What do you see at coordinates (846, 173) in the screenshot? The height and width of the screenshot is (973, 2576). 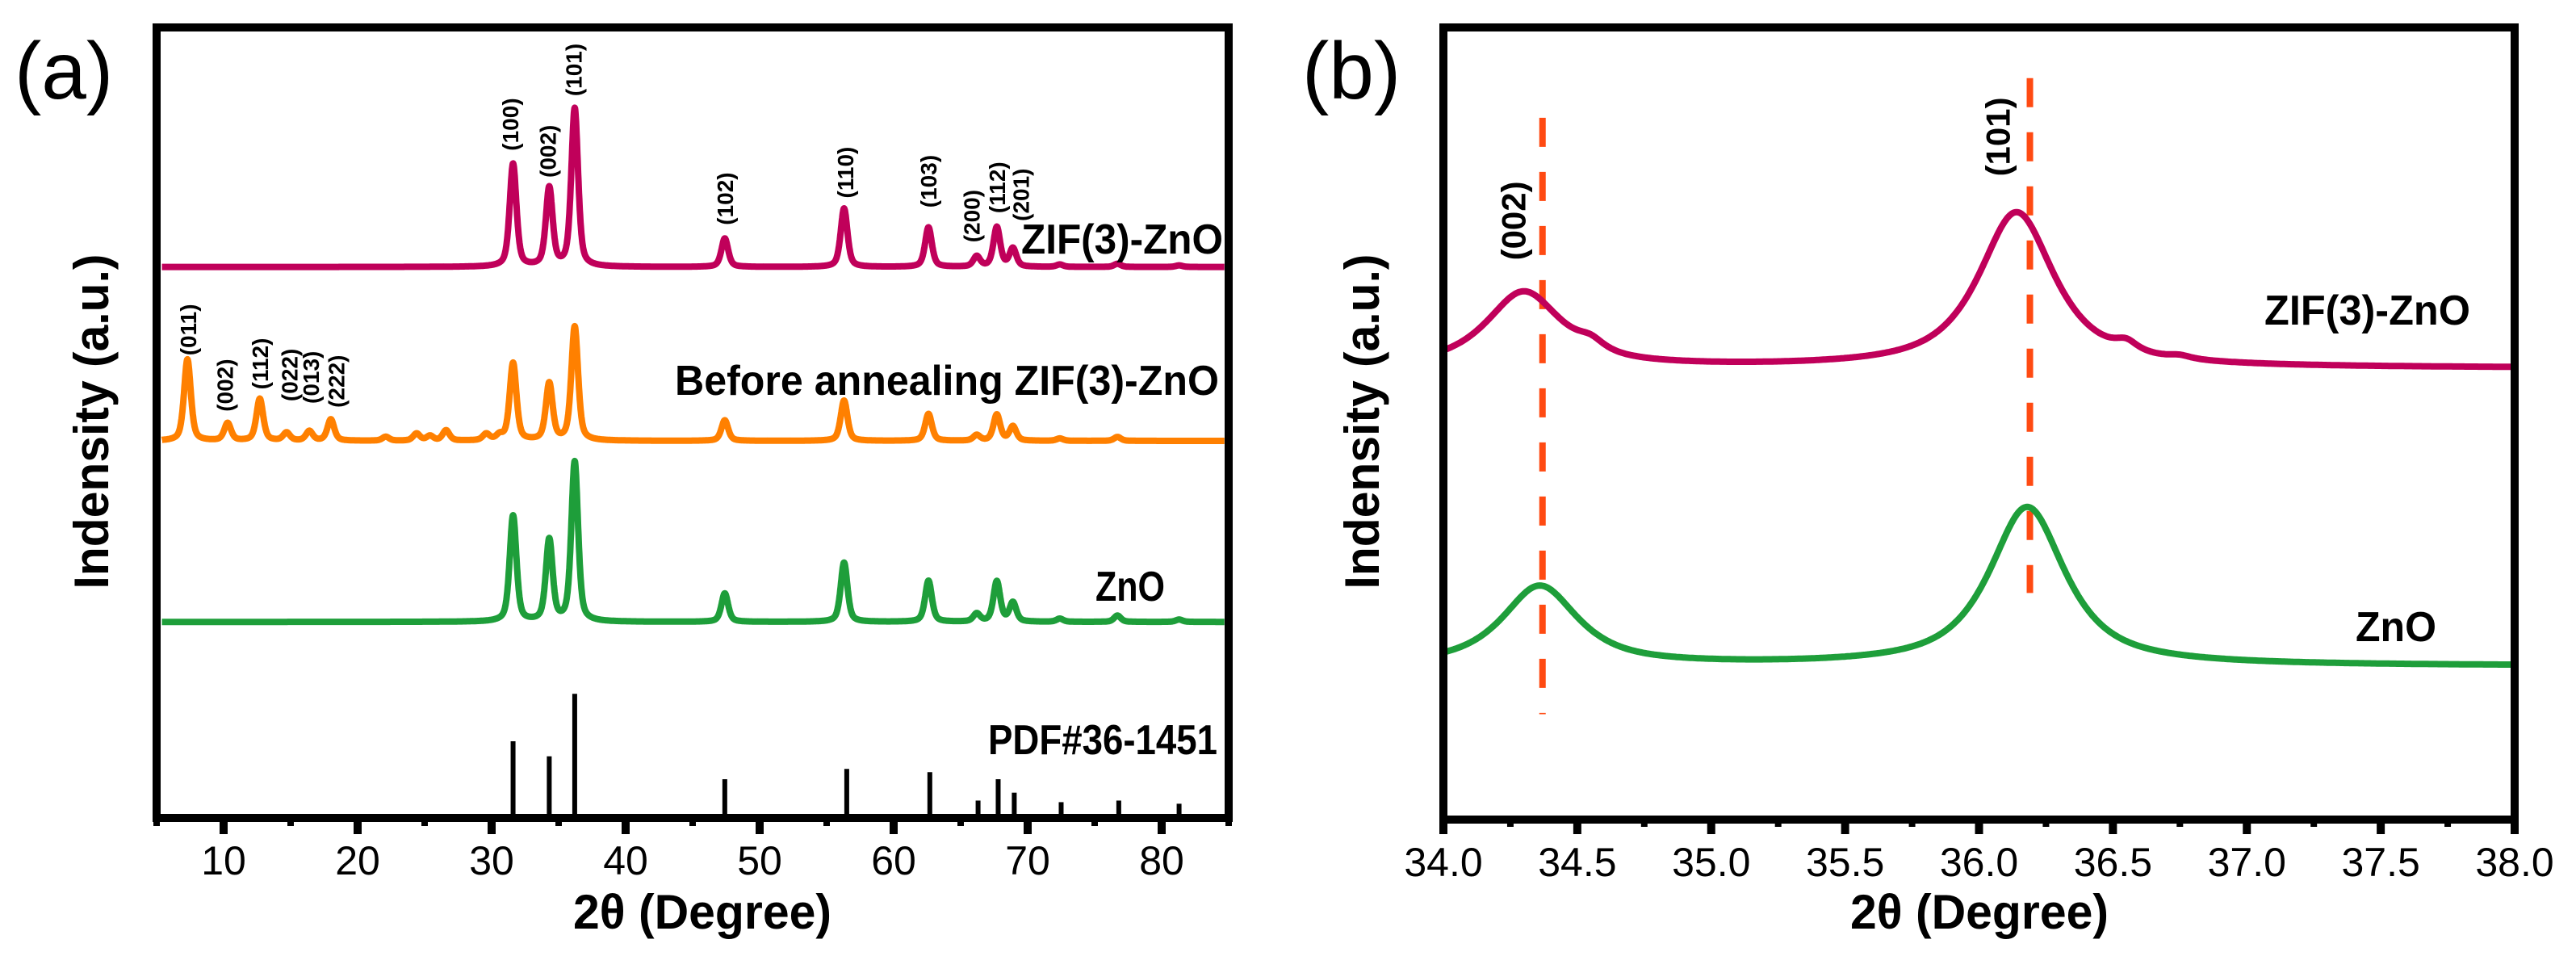 I see `hkl-label: (110)` at bounding box center [846, 173].